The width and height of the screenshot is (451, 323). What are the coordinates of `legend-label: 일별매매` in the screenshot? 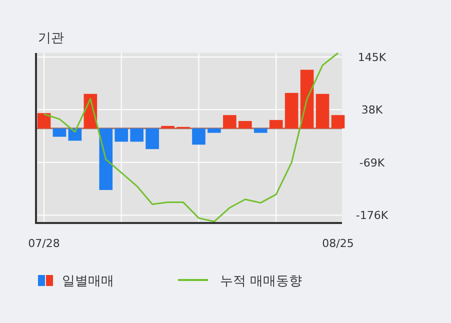 It's located at (88, 281).